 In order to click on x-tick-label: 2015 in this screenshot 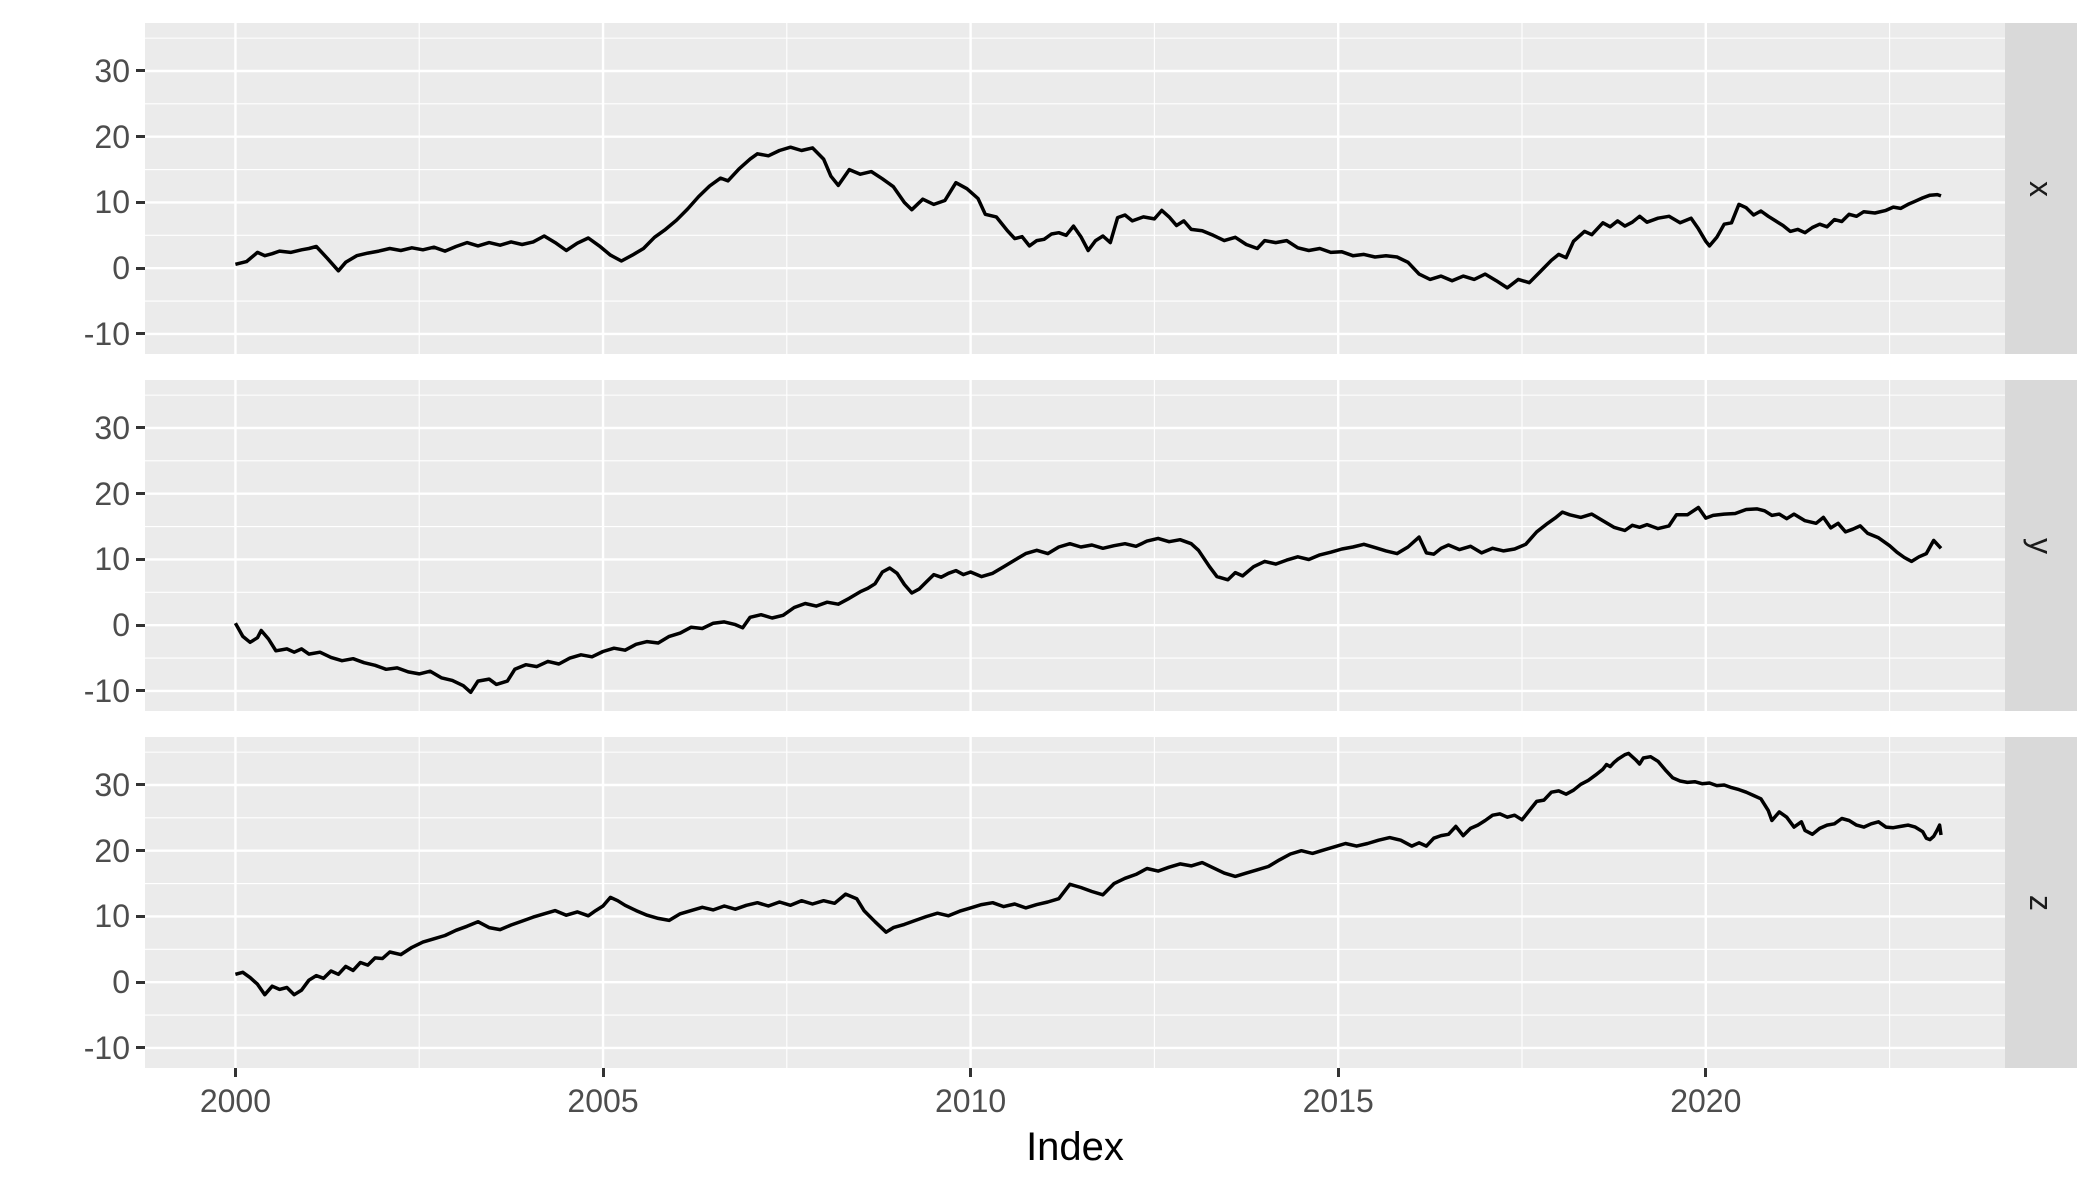, I will do `click(1338, 1101)`.